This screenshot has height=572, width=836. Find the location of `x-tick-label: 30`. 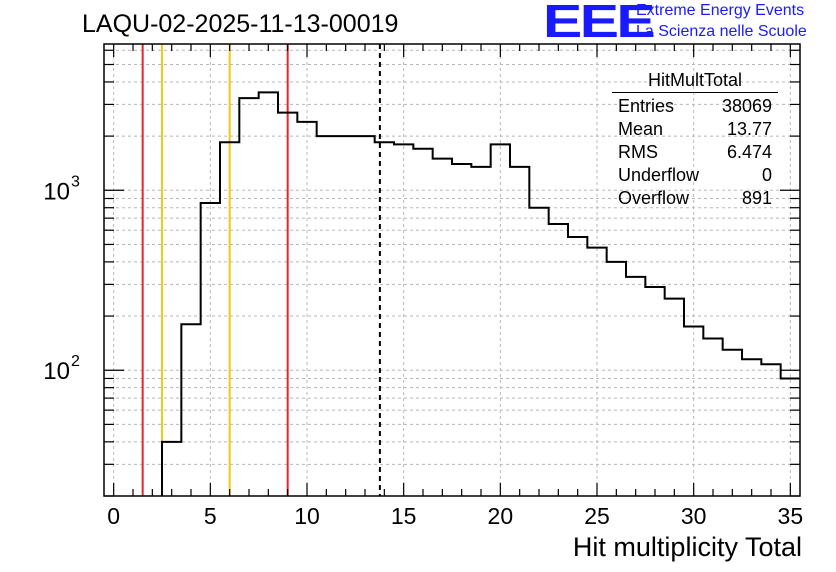

x-tick-label: 30 is located at coordinates (694, 516).